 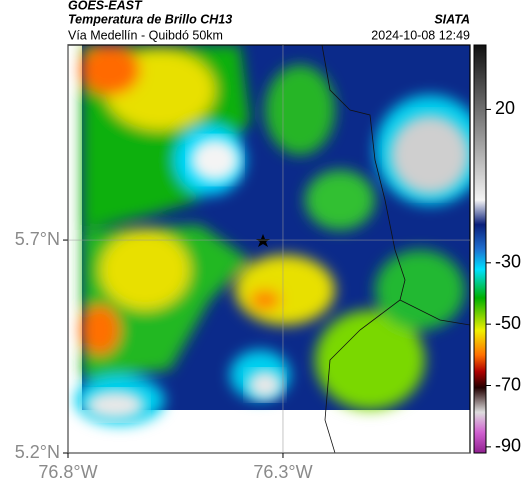 What do you see at coordinates (420, 35) in the screenshot?
I see `datetime: 2024-10-08 12:49` at bounding box center [420, 35].